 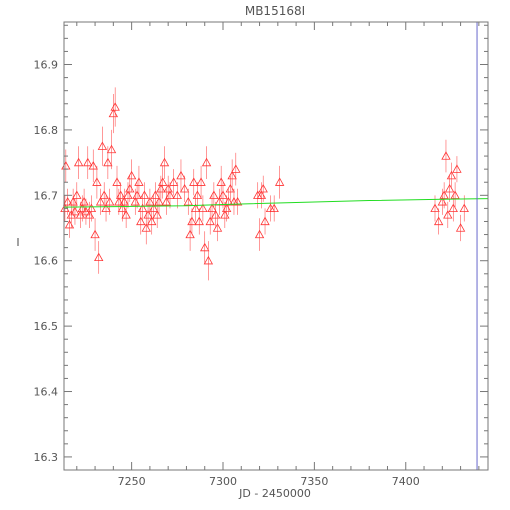 What do you see at coordinates (46, 326) in the screenshot?
I see `y-tick-label: 16.5` at bounding box center [46, 326].